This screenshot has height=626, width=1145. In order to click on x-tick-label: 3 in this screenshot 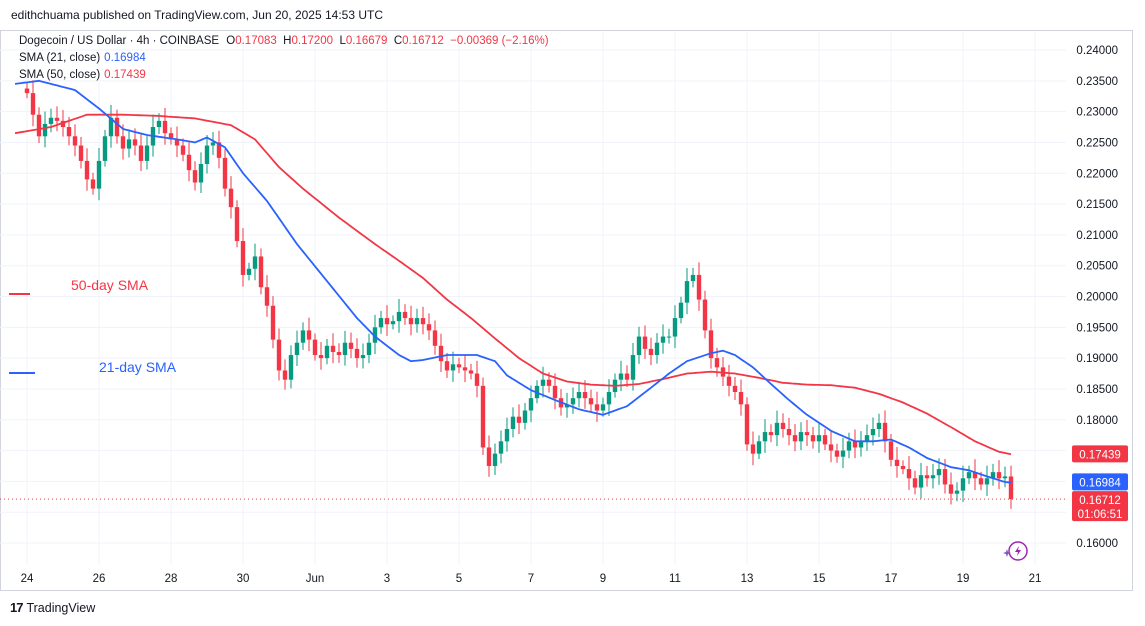, I will do `click(387, 579)`.